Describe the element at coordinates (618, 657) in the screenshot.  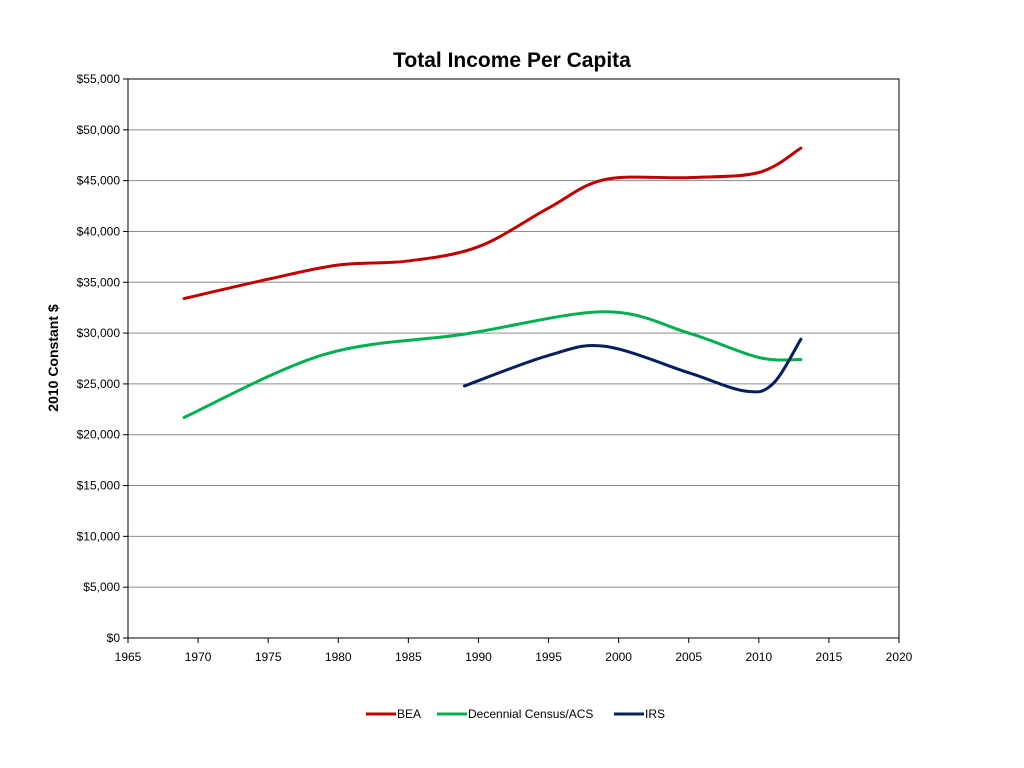
I see `x-tick-label: 2000` at that location.